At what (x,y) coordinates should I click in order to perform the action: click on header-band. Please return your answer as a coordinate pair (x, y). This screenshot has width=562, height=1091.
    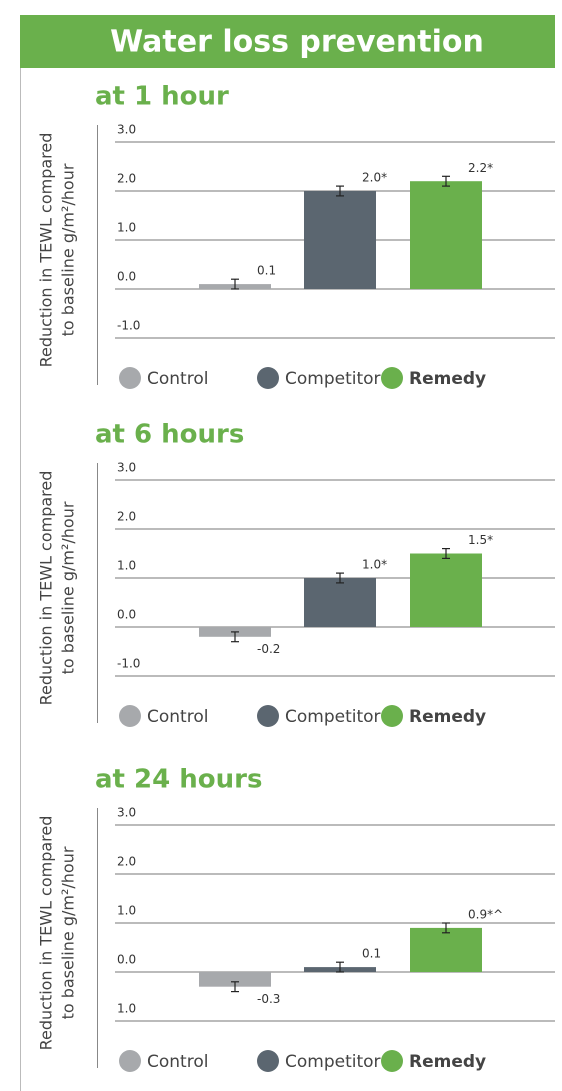
    Looking at the image, I should click on (287, 41).